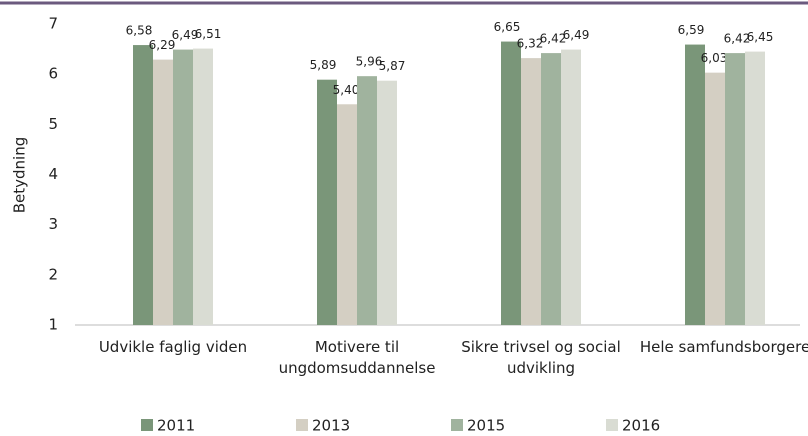 The image size is (808, 436). What do you see at coordinates (541, 357) in the screenshot?
I see `x-tick-label: Sikre trivsel og social udvikling` at bounding box center [541, 357].